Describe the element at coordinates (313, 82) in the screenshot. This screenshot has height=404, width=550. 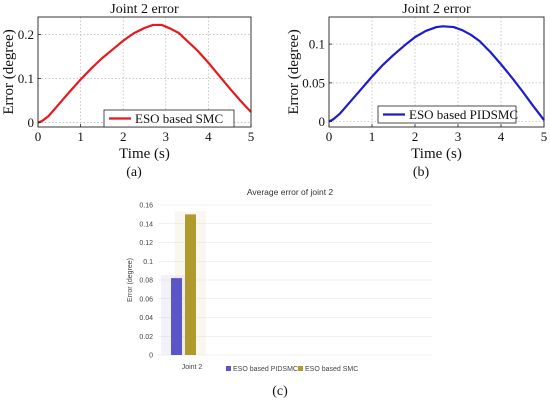
I see `y-tick-label: 0.05` at that location.